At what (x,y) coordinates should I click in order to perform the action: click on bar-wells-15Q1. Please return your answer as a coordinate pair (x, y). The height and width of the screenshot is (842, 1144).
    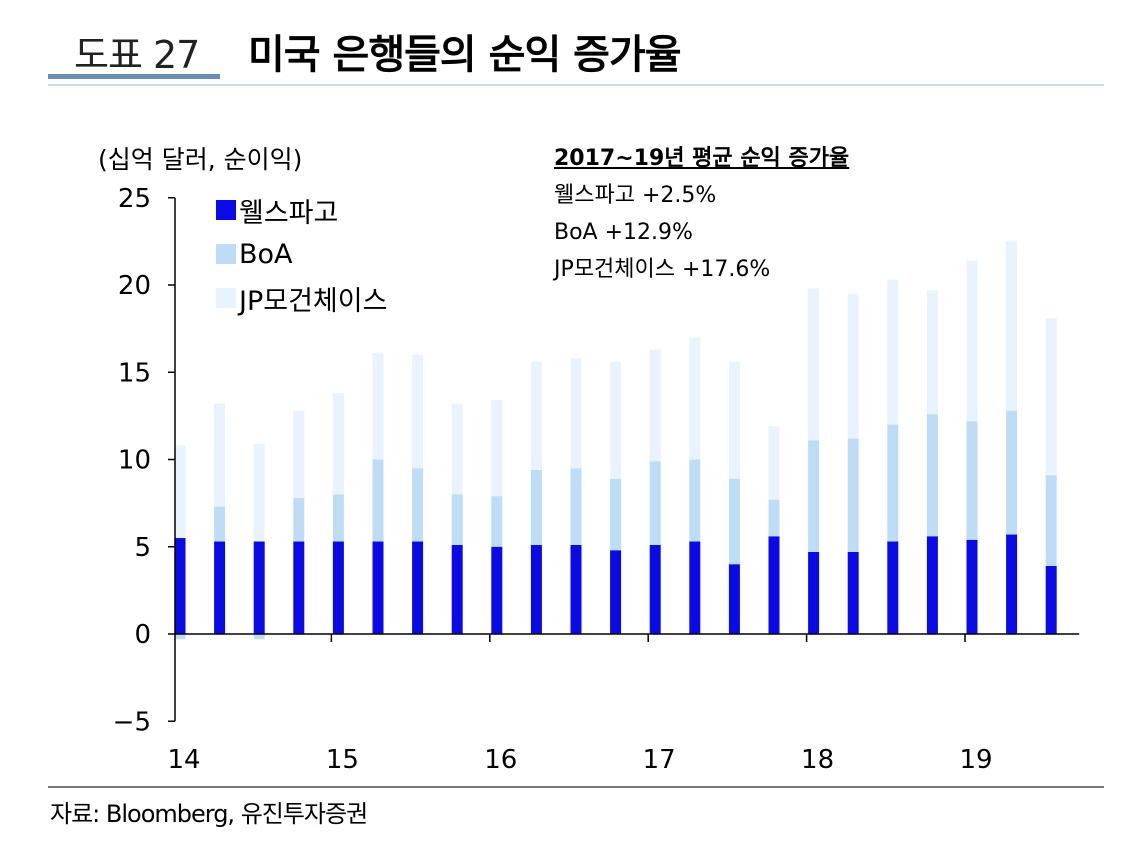
    Looking at the image, I should click on (338, 587).